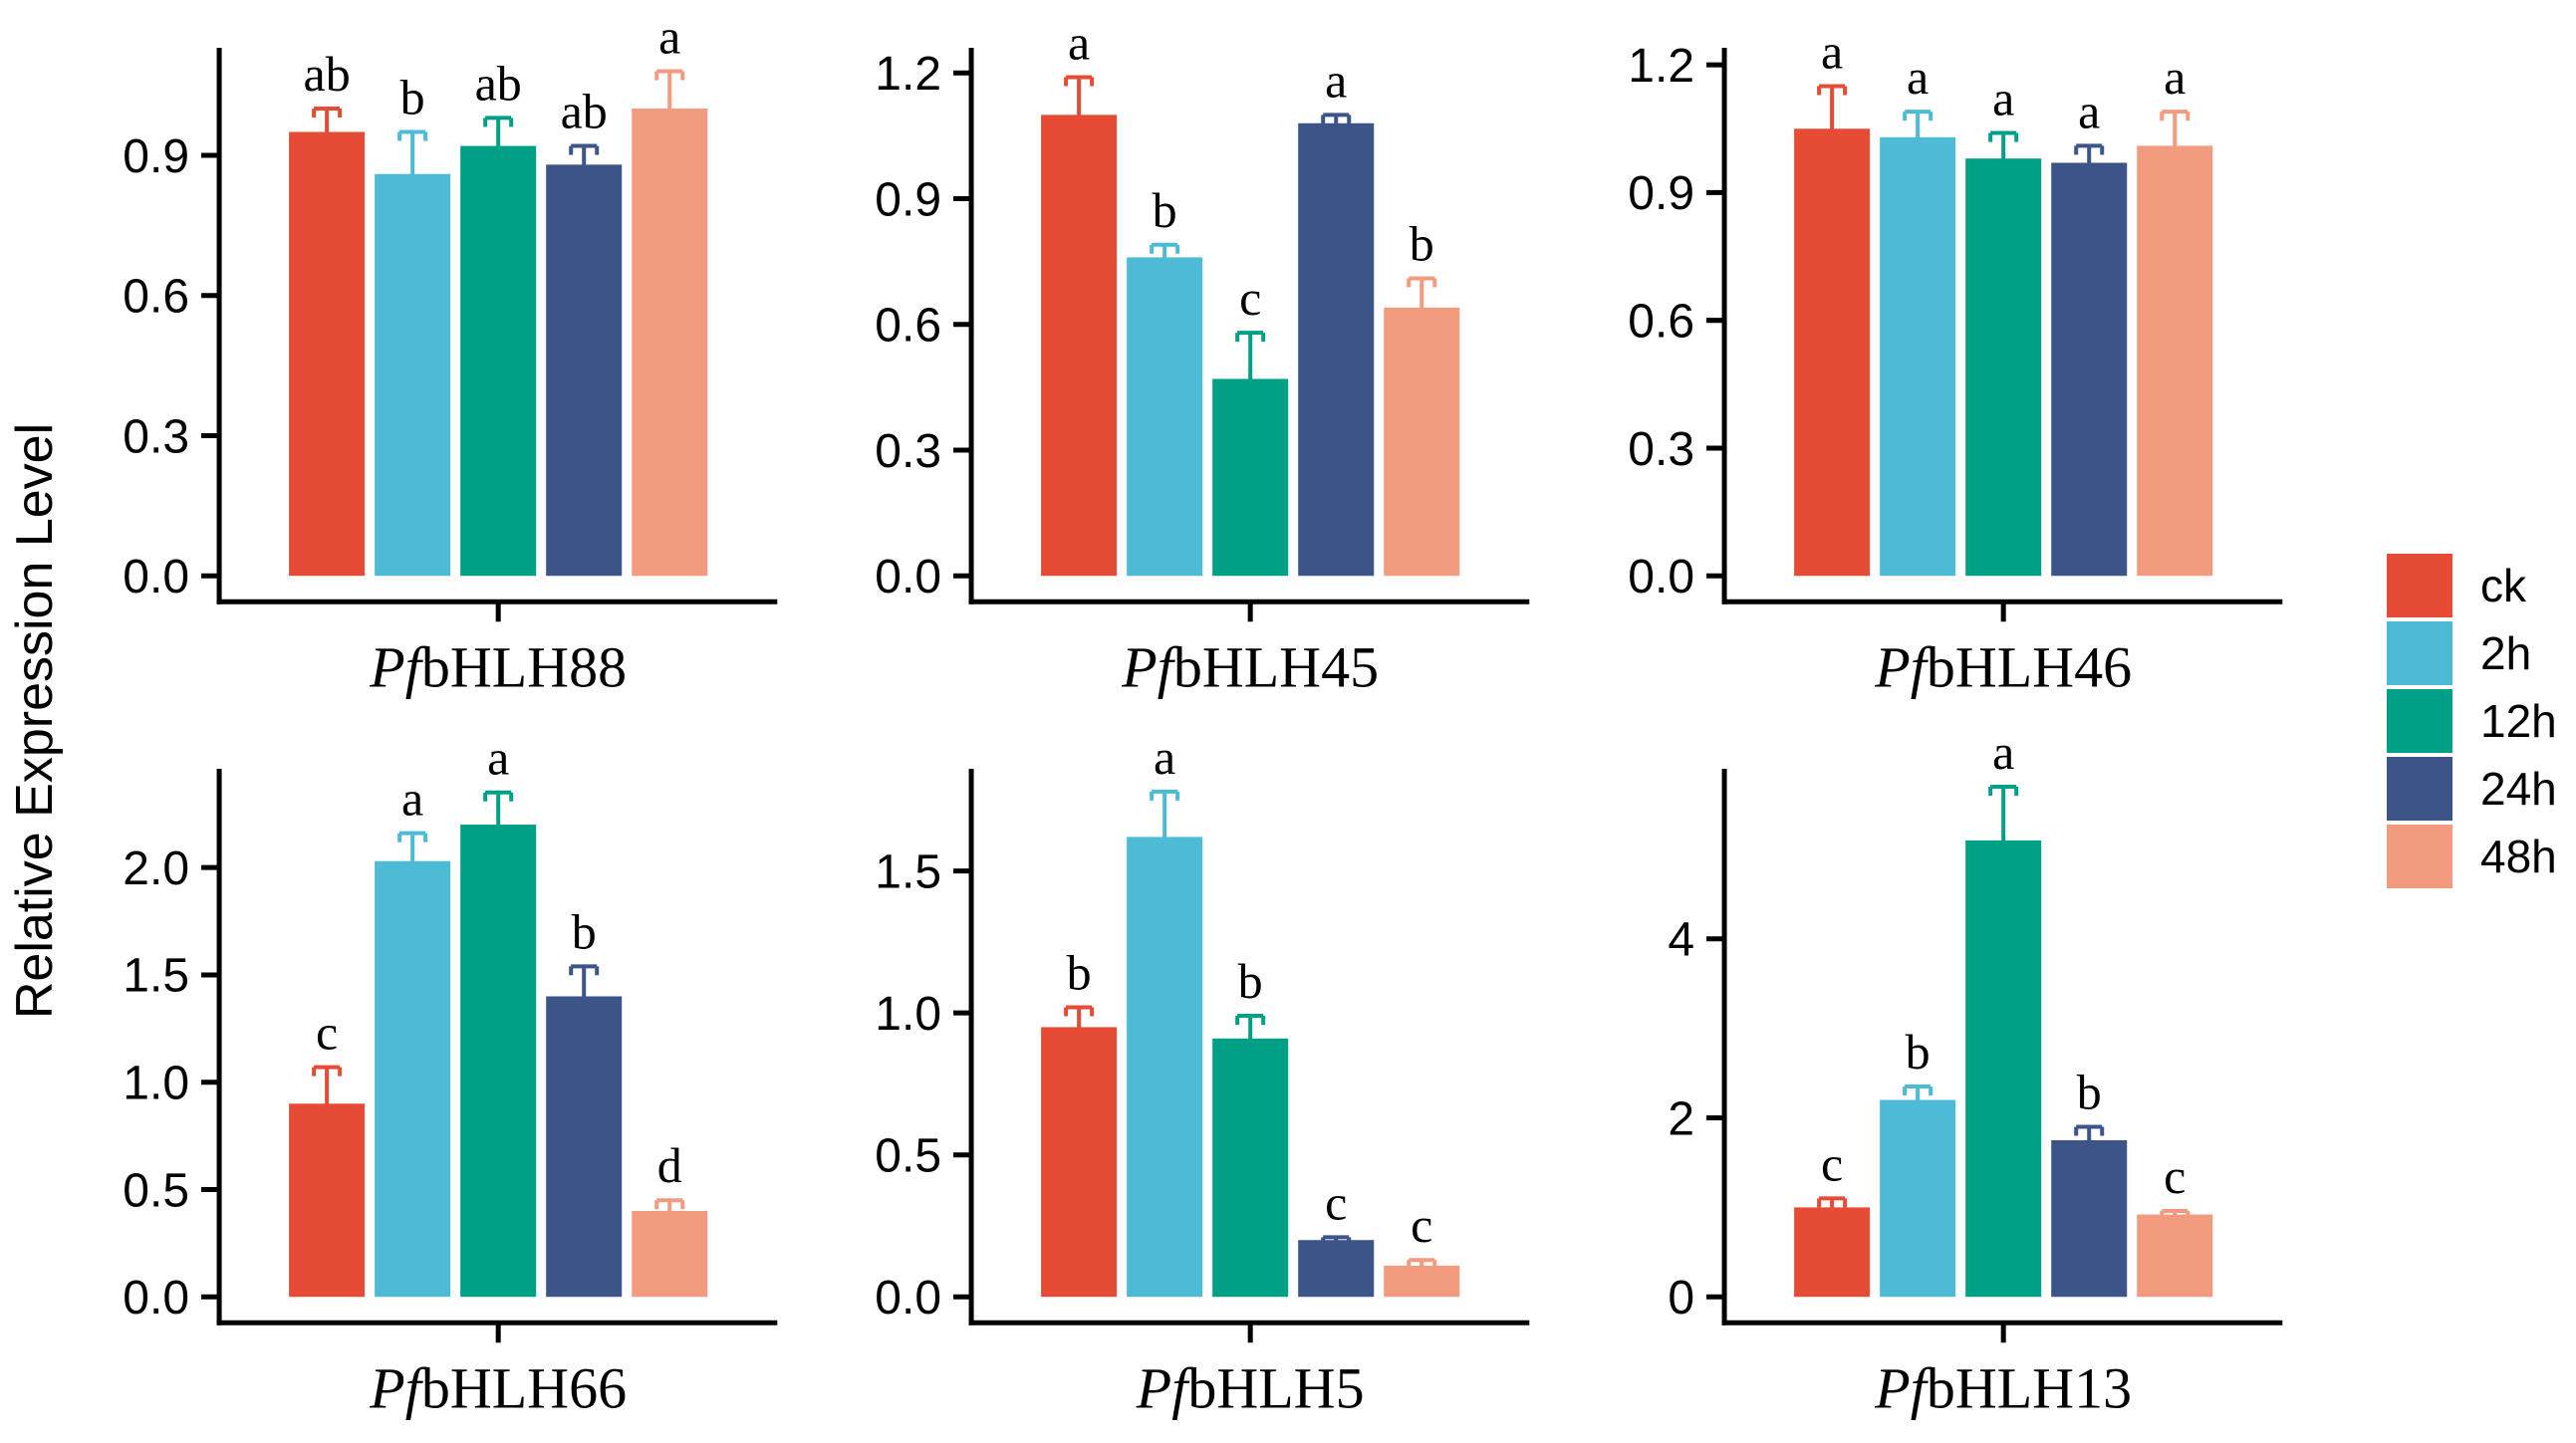  What do you see at coordinates (2518, 721) in the screenshot?
I see `legend-label: 12h` at bounding box center [2518, 721].